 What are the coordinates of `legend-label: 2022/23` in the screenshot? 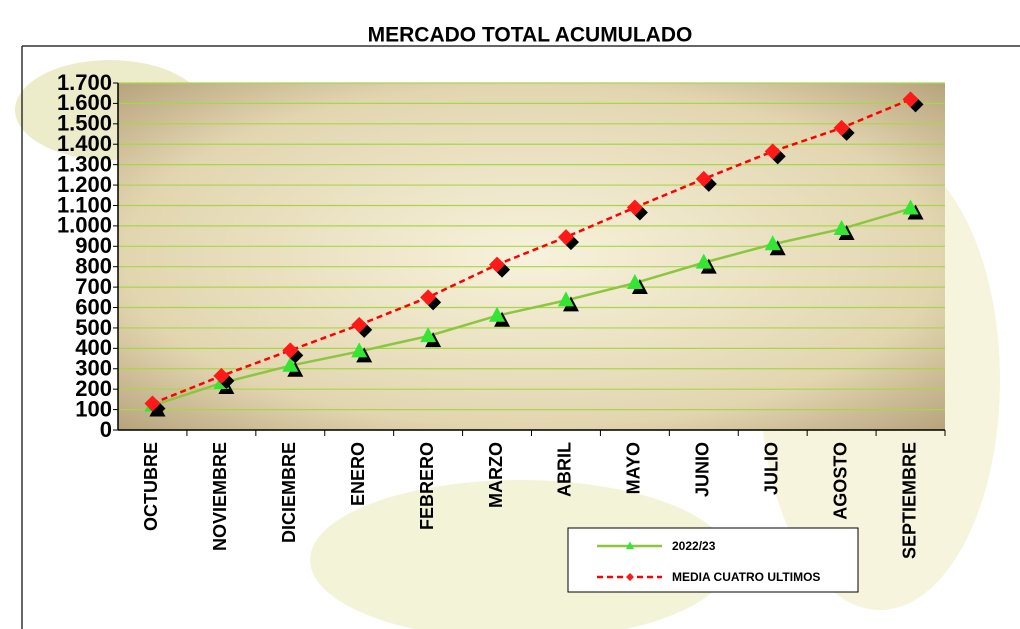 It's located at (694, 546).